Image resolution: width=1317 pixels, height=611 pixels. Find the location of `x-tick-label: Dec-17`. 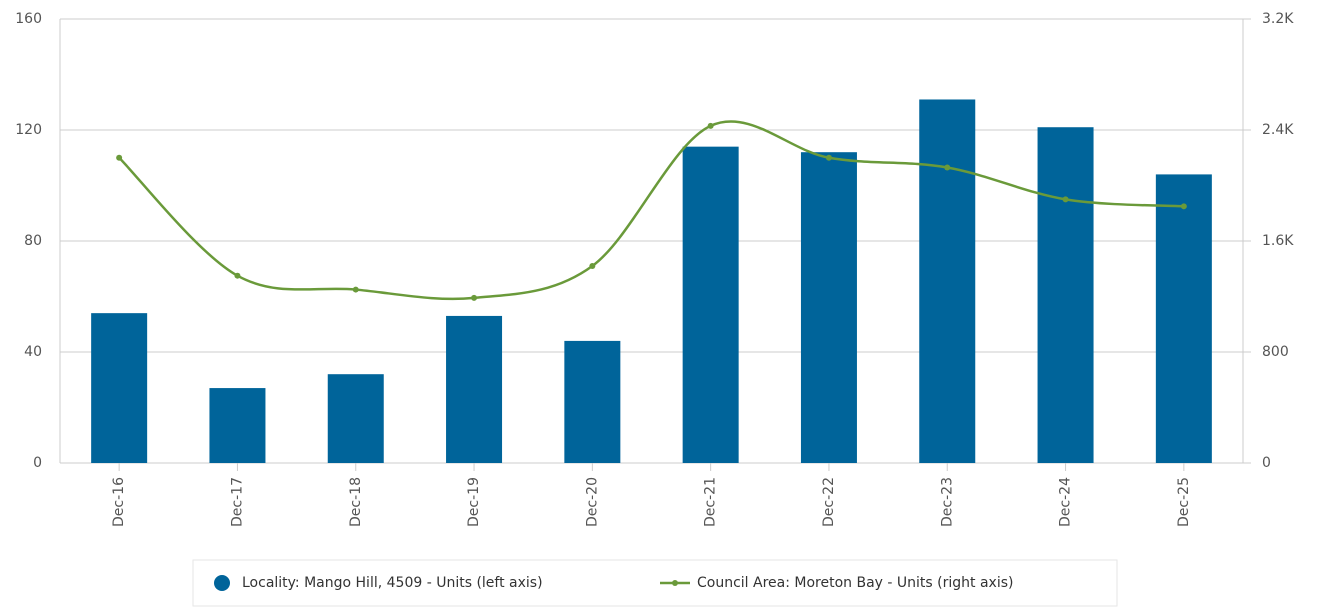

x-tick-label: Dec-17 is located at coordinates (237, 502).